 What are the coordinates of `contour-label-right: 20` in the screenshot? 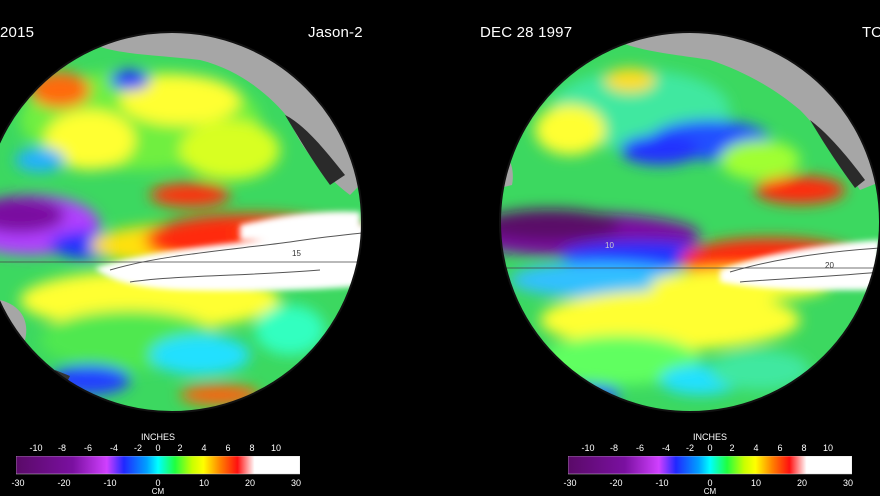 It's located at (829, 265).